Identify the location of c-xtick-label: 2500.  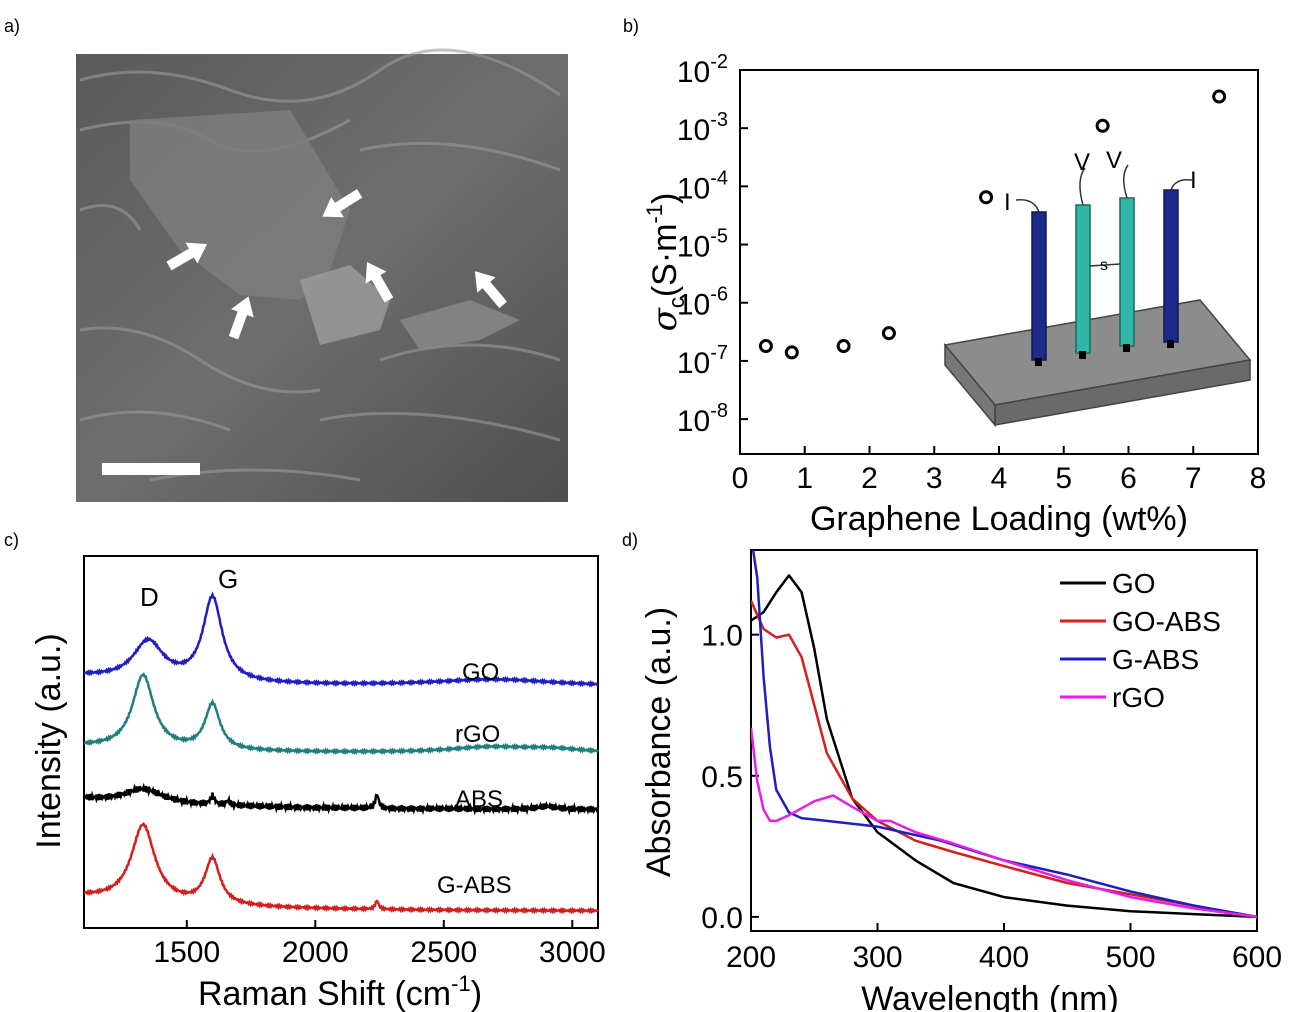
(443, 952).